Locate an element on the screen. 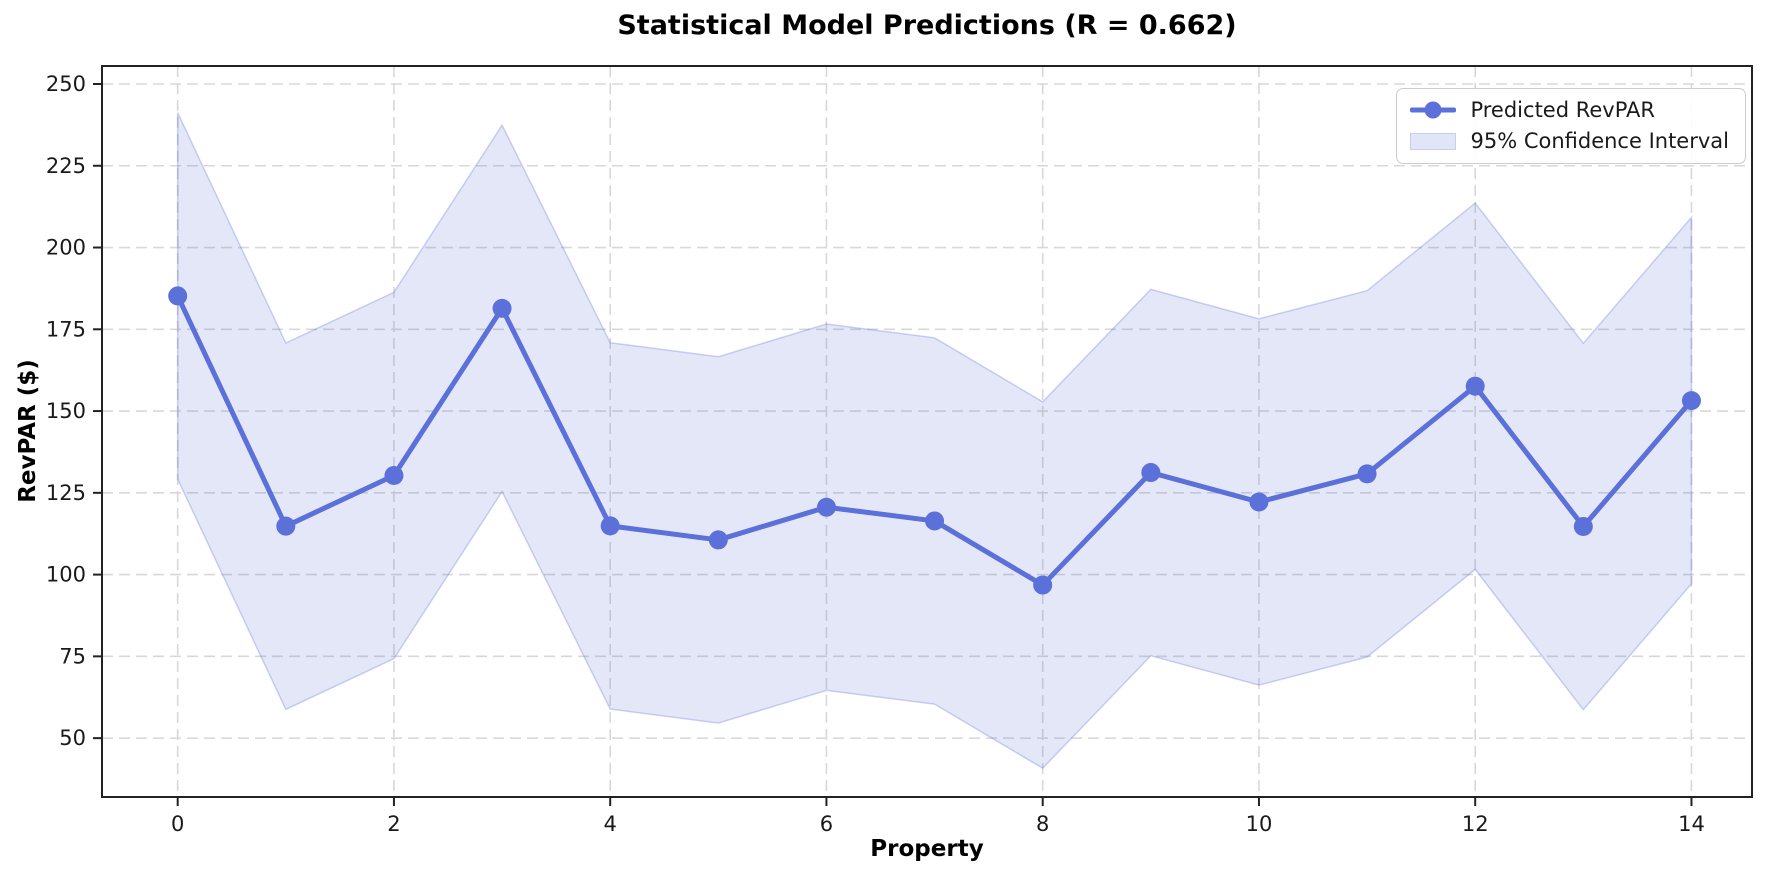  legend-item-confidence-interval: 95% Confidence Interval is located at coordinates (1569, 141).